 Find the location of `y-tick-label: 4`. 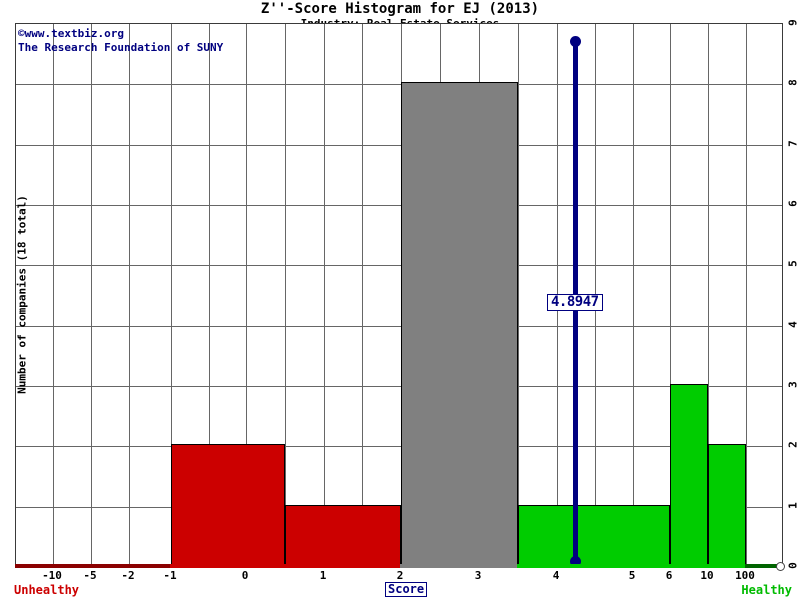

y-tick-label: 4 is located at coordinates (793, 324).